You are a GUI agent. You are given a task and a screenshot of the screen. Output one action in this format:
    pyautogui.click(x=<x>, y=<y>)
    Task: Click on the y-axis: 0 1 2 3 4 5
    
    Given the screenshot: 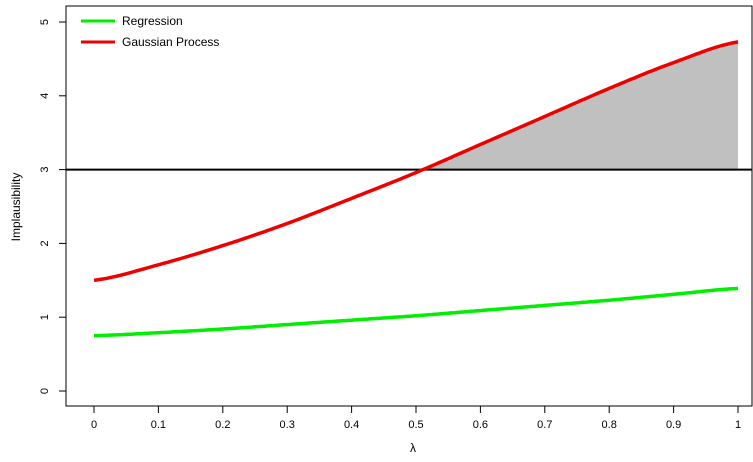 What is the action you would take?
    pyautogui.click(x=53, y=206)
    